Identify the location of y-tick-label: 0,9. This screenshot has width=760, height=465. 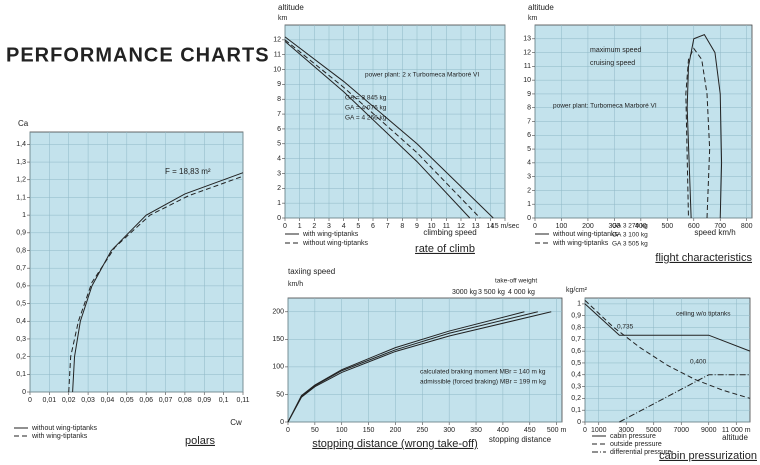
(21, 233).